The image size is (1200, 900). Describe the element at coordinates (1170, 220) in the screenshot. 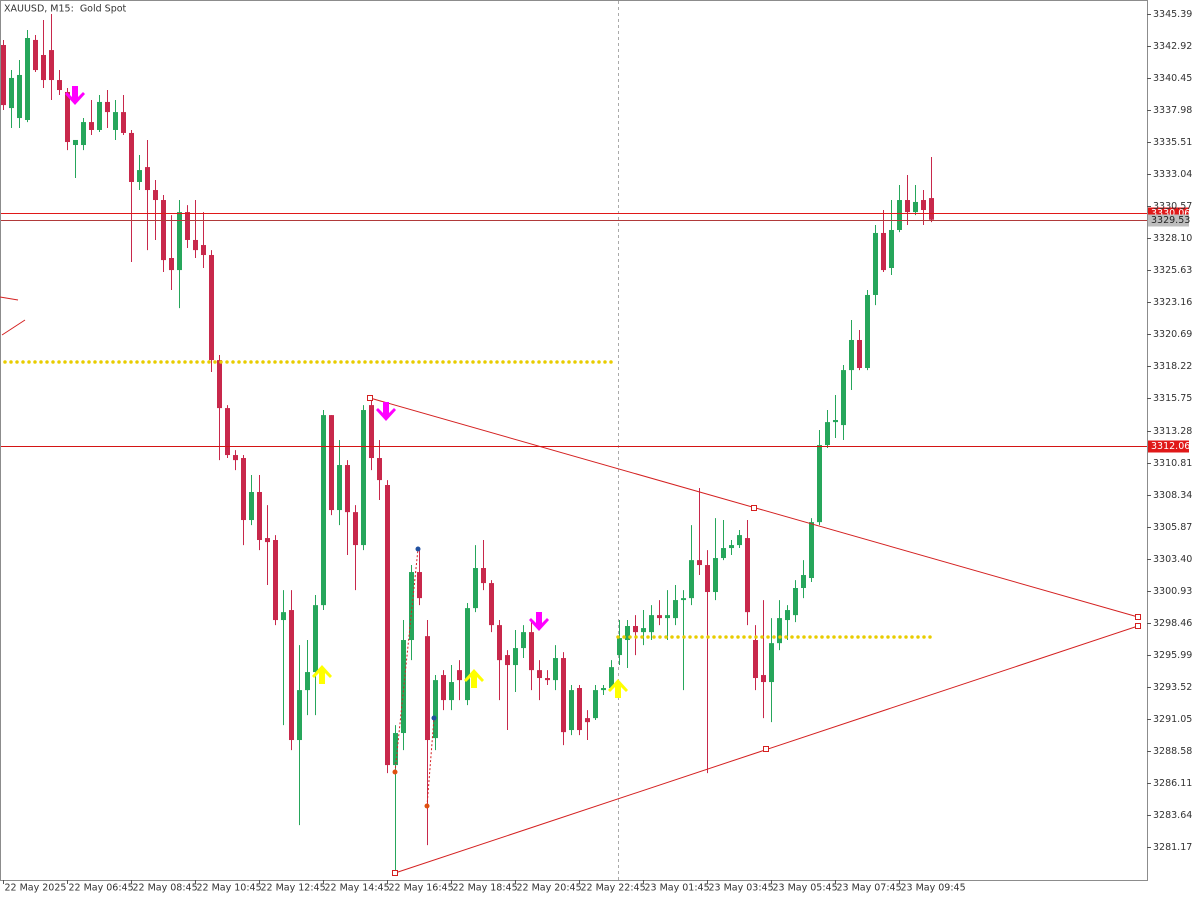

I see `price-level-label: 3329.53` at that location.